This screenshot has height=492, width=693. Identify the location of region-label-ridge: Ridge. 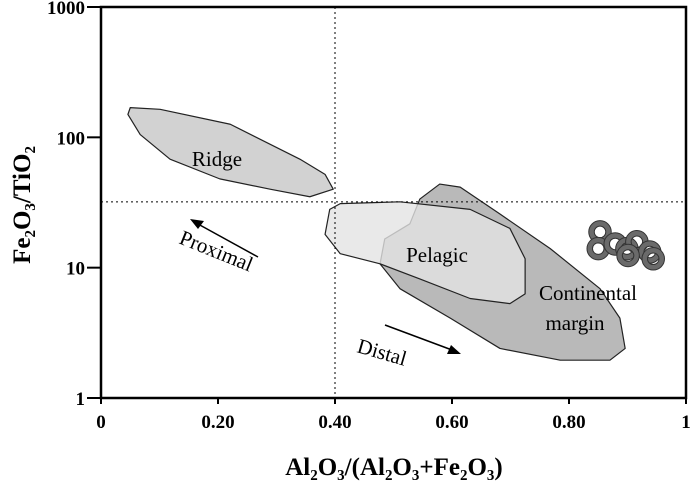
(217, 159).